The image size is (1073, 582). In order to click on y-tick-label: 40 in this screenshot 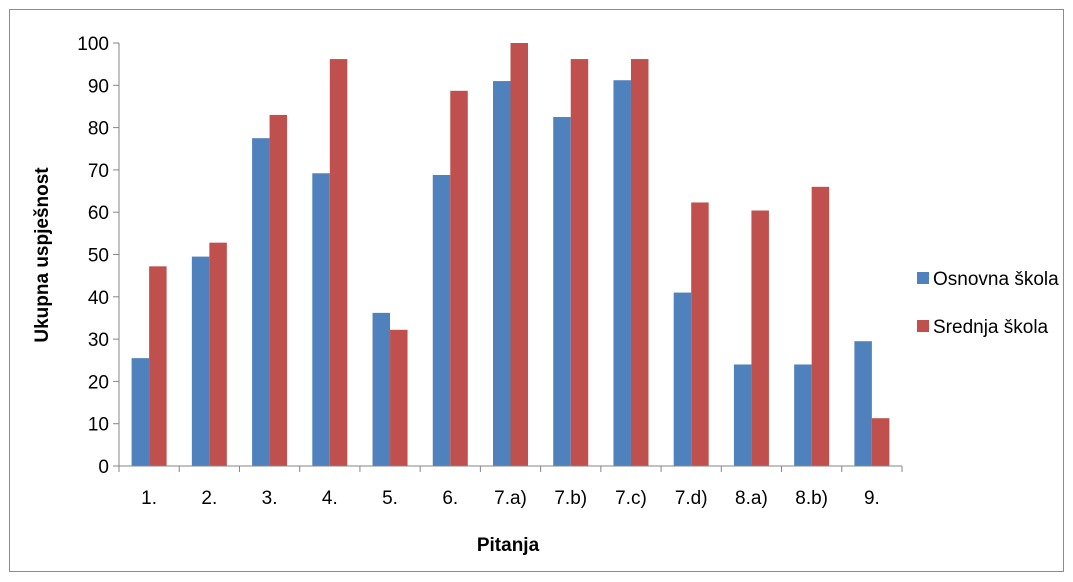, I will do `click(98, 298)`.